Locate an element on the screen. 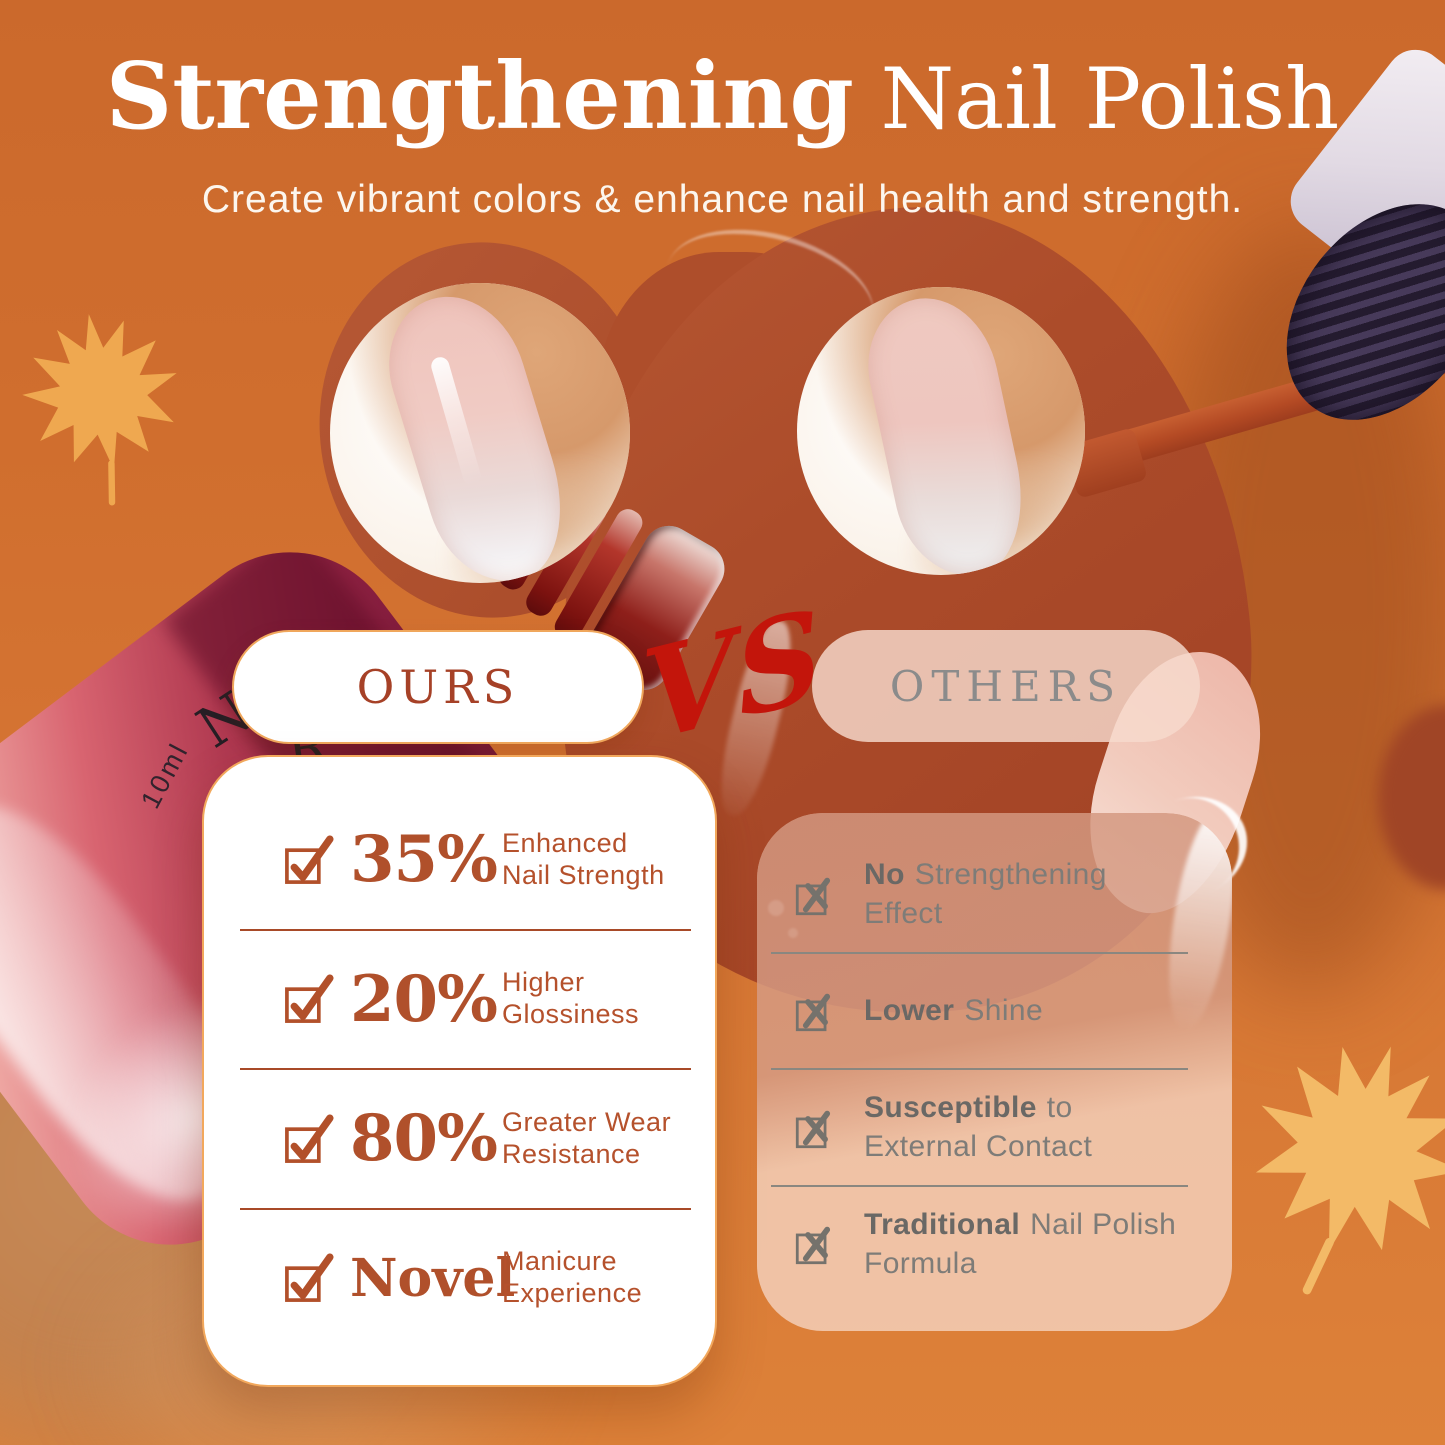  ours-row: Novel Manicure Experience is located at coordinates (459, 1279).